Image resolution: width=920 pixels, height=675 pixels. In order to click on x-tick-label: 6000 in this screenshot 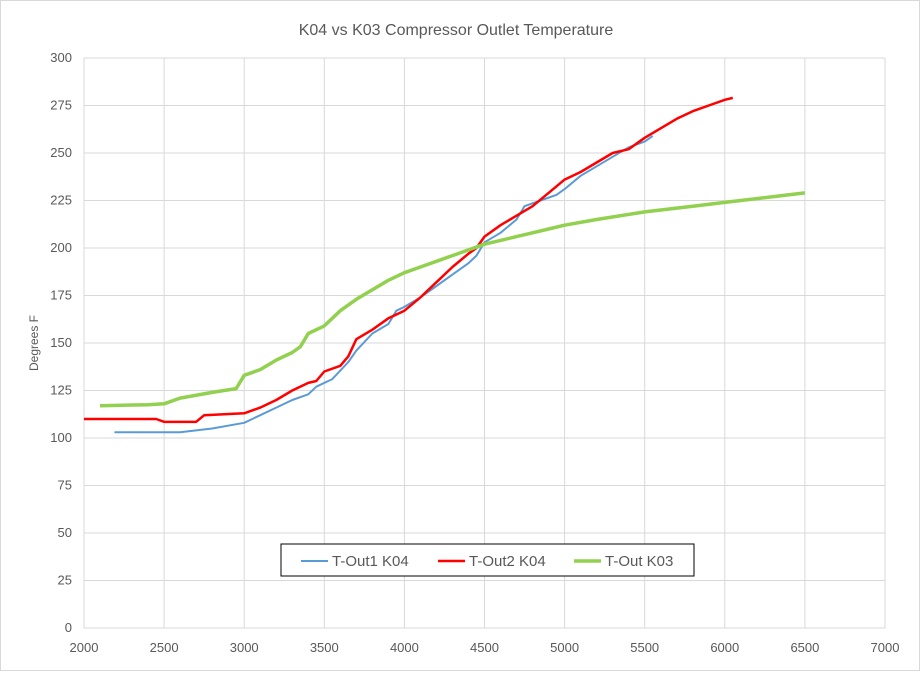, I will do `click(724, 647)`.